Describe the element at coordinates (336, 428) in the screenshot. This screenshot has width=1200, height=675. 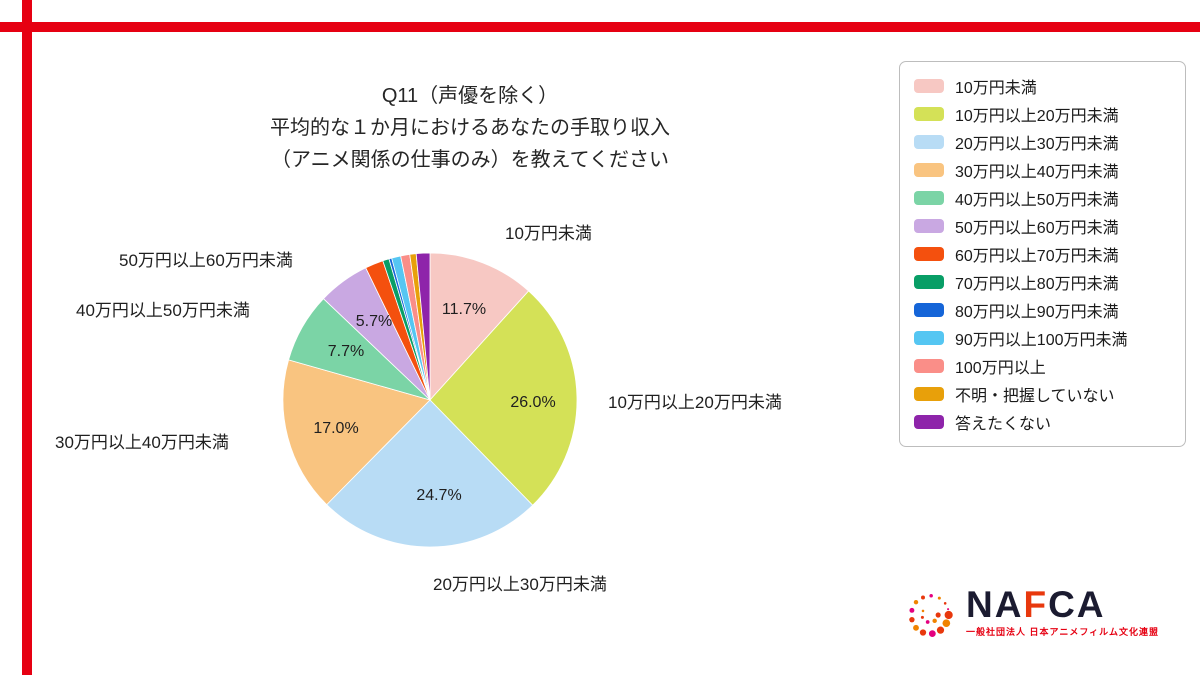
I see `pct-label-300k-400k: 17.0%` at that location.